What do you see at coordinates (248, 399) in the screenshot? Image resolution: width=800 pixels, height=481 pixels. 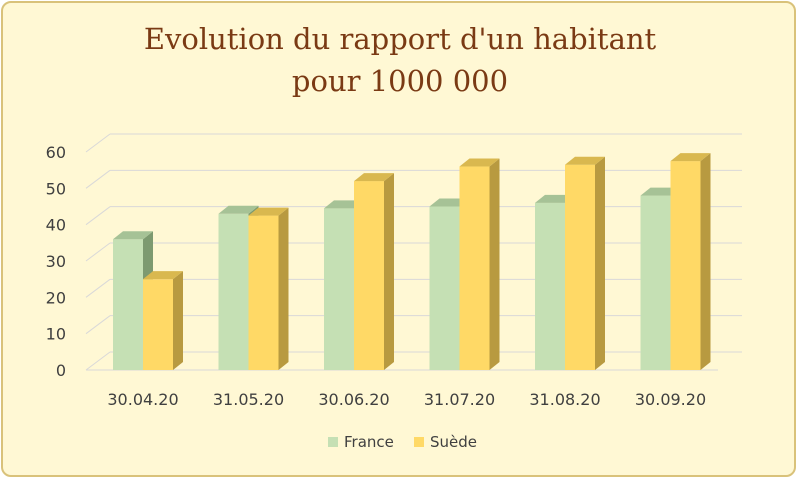 I see `x-tick-label: 31.05.20` at bounding box center [248, 399].